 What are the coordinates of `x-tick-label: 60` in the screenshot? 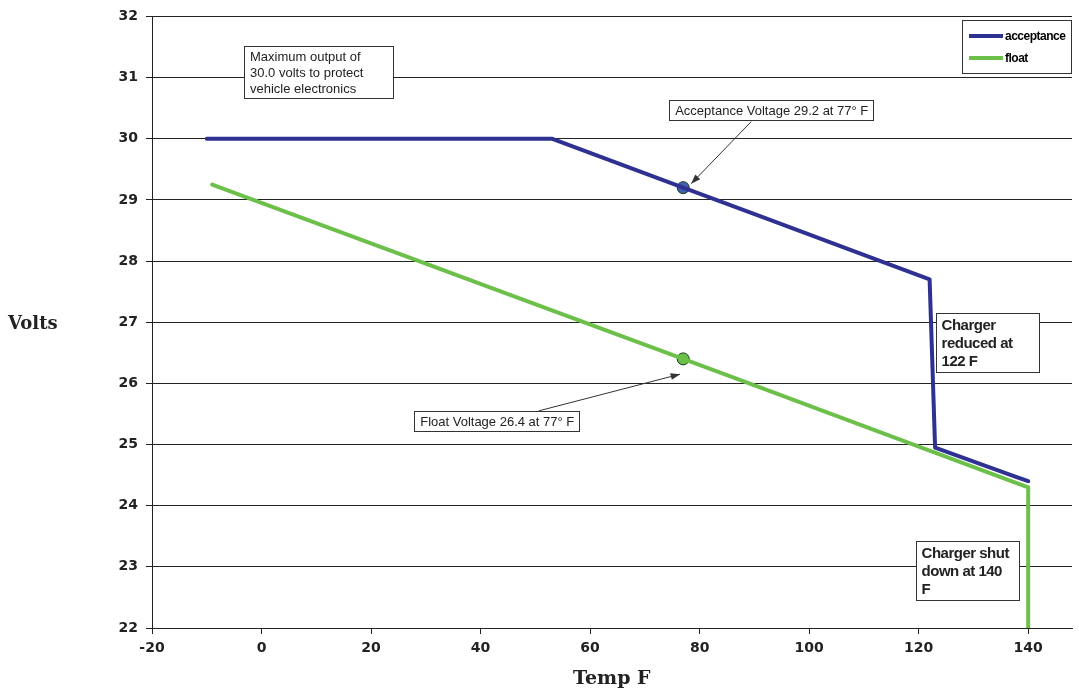 It's located at (590, 647).